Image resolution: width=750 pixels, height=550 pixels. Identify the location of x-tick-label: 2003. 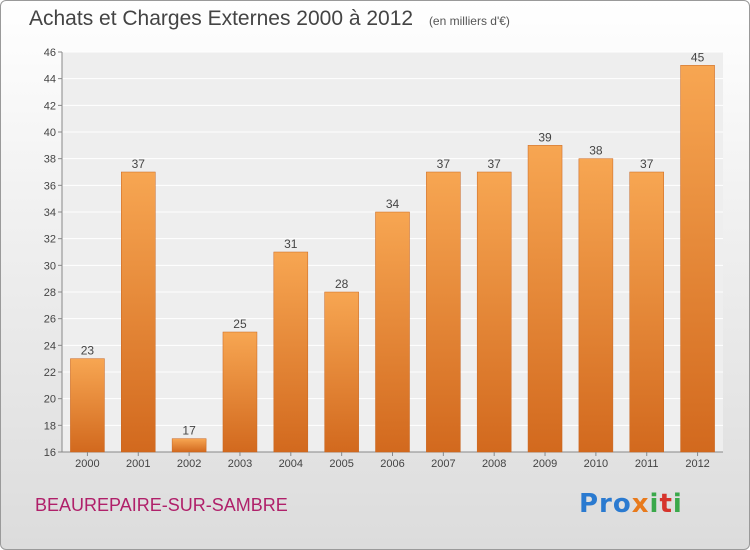
(240, 464).